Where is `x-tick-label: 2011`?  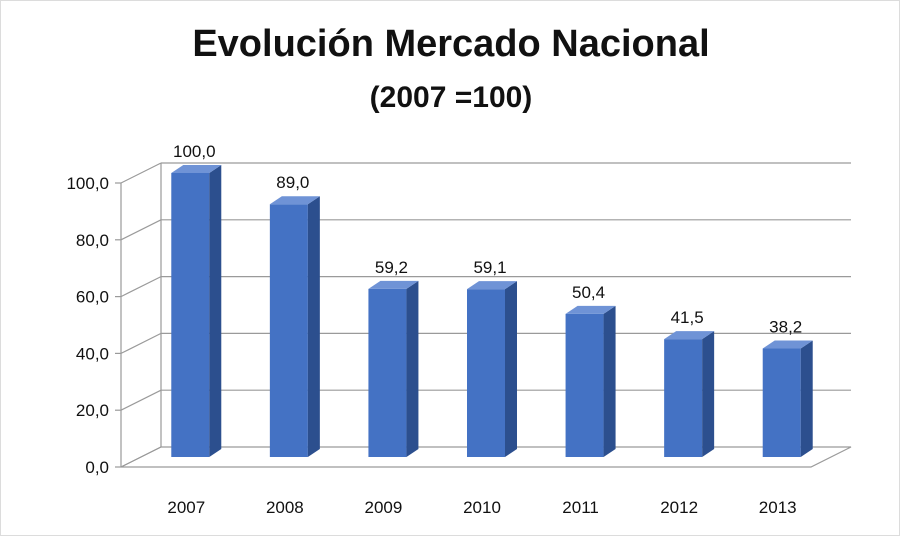
x-tick-label: 2011 is located at coordinates (580, 507).